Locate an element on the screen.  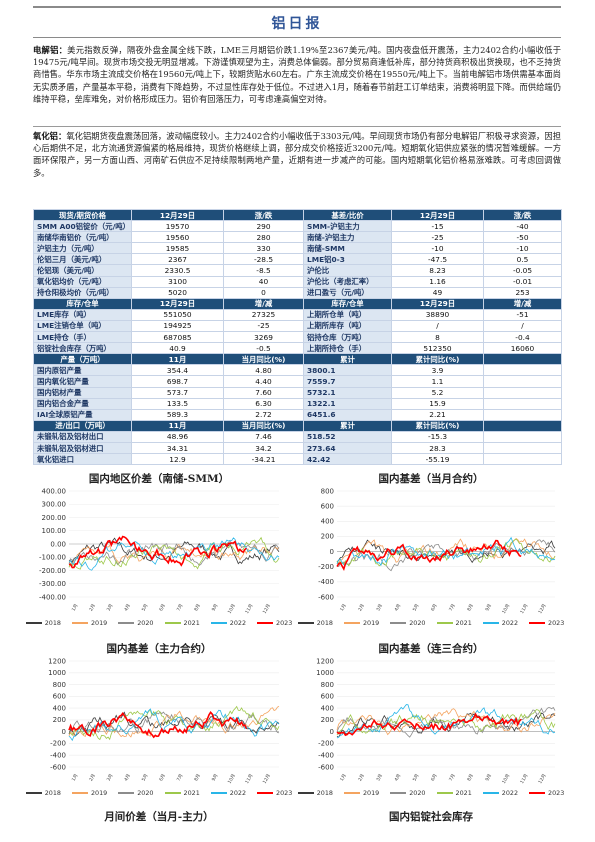
table-value-cell: 1.16 is located at coordinates (437, 281).